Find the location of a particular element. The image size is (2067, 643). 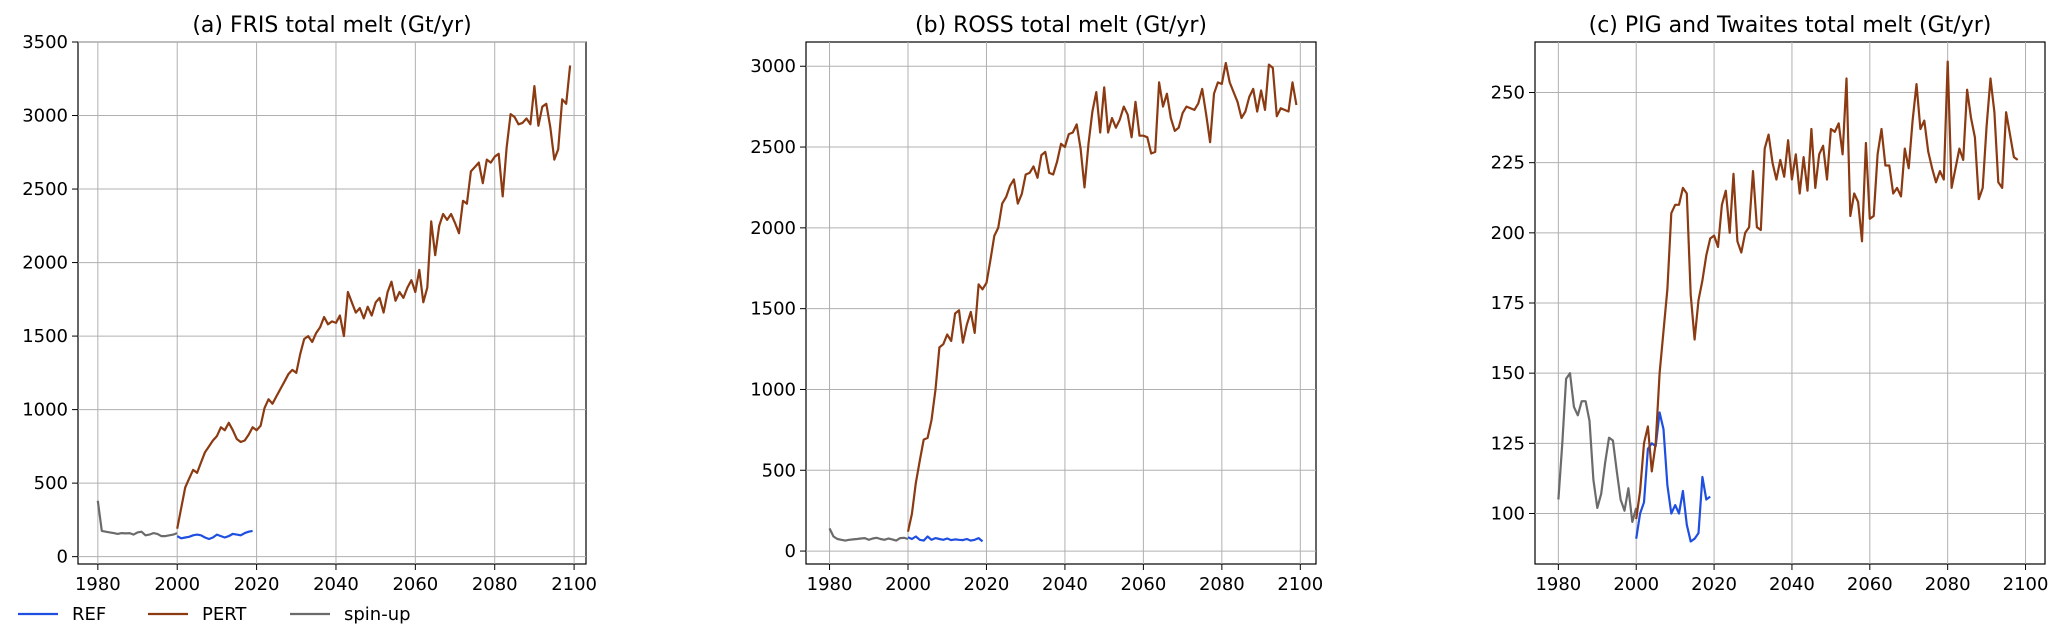

legend-label-pert: PERT is located at coordinates (224, 614).